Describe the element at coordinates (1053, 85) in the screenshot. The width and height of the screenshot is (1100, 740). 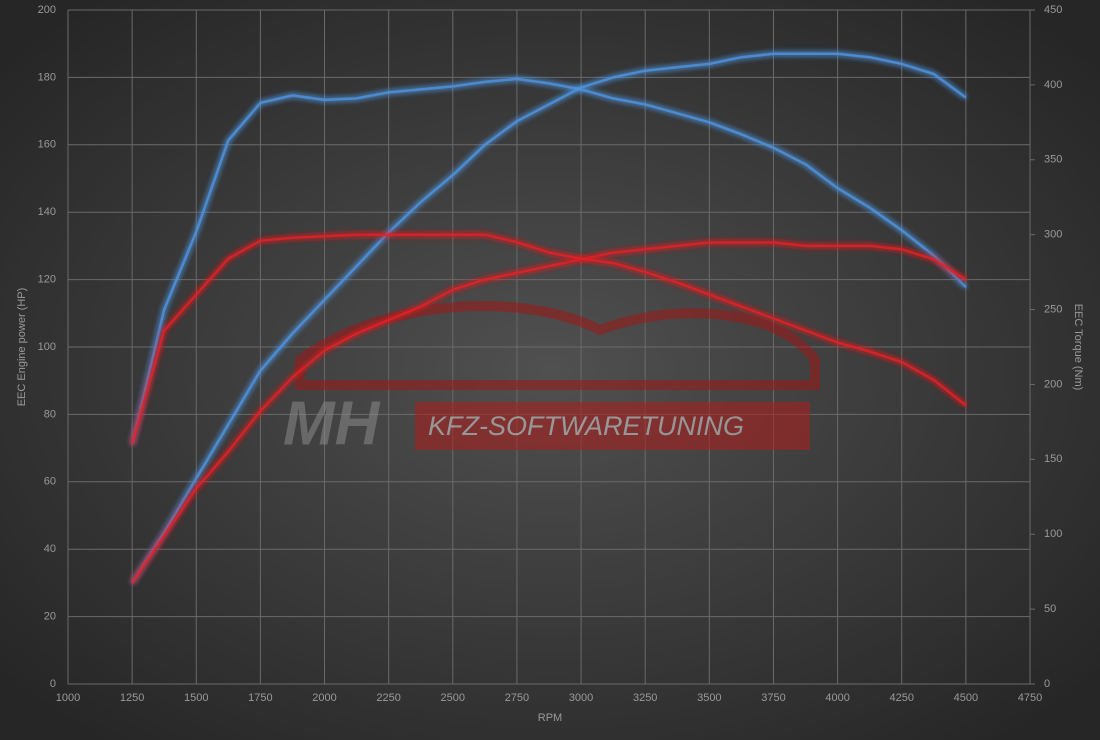
I see `y2-tick-label: 400` at that location.